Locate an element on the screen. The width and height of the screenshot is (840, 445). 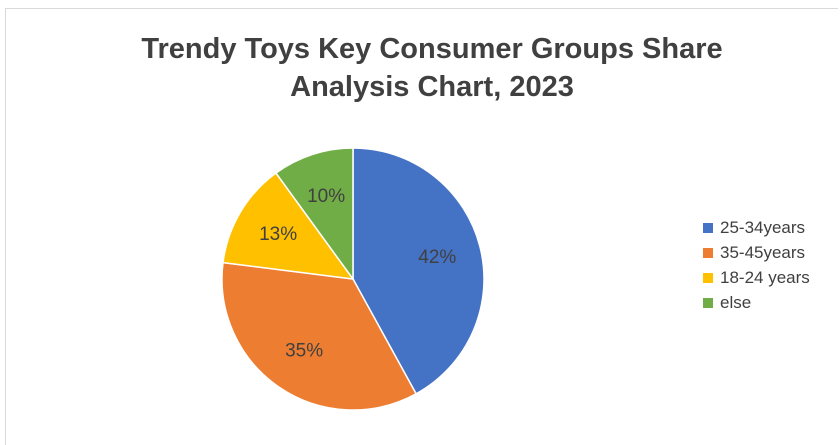
pie-data-label: 35% is located at coordinates (304, 350).